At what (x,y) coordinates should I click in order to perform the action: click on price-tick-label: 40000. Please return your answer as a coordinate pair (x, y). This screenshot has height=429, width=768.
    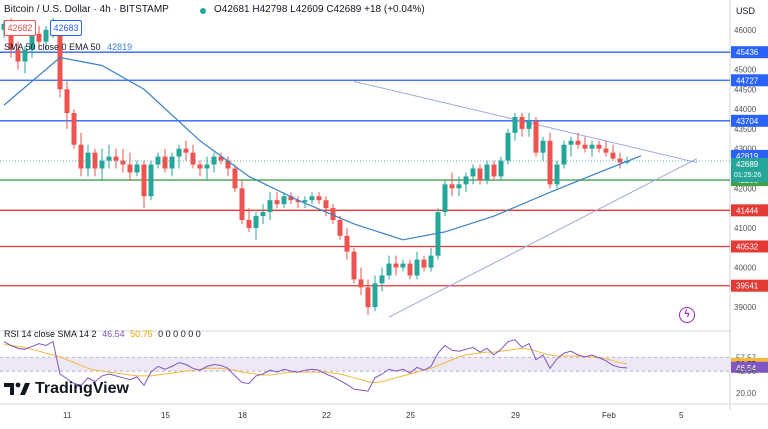
    Looking at the image, I should click on (745, 268).